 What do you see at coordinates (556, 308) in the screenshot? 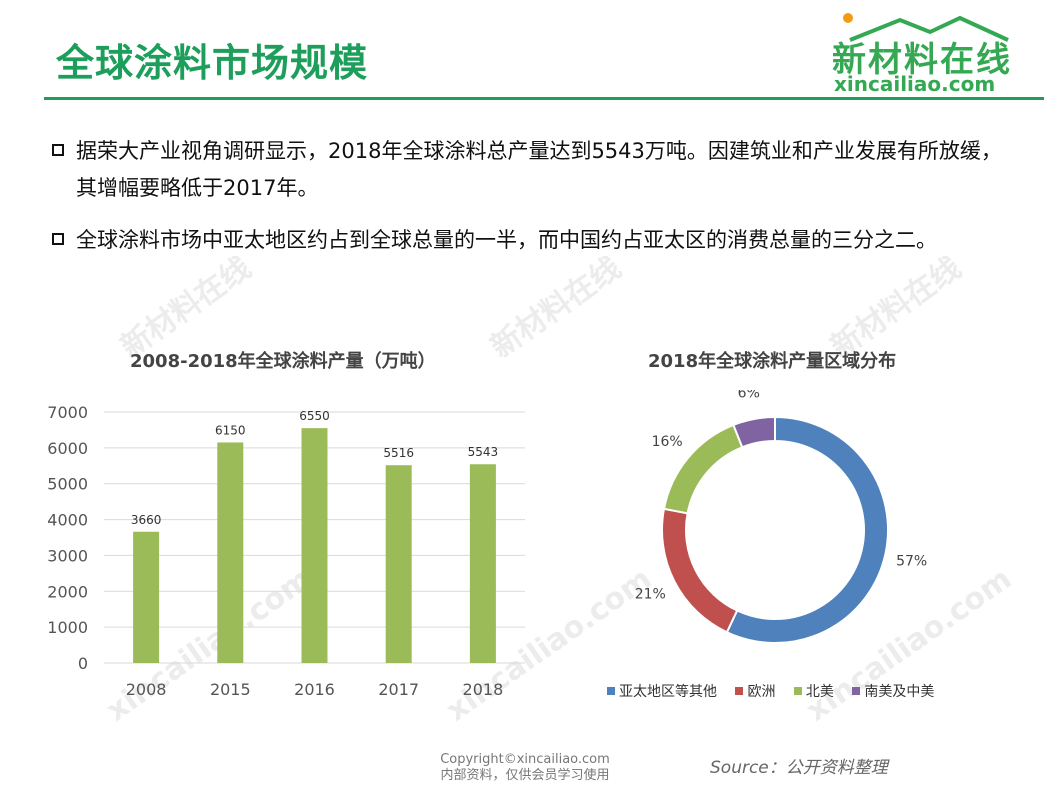
I see `watermark: 新材料在线` at bounding box center [556, 308].